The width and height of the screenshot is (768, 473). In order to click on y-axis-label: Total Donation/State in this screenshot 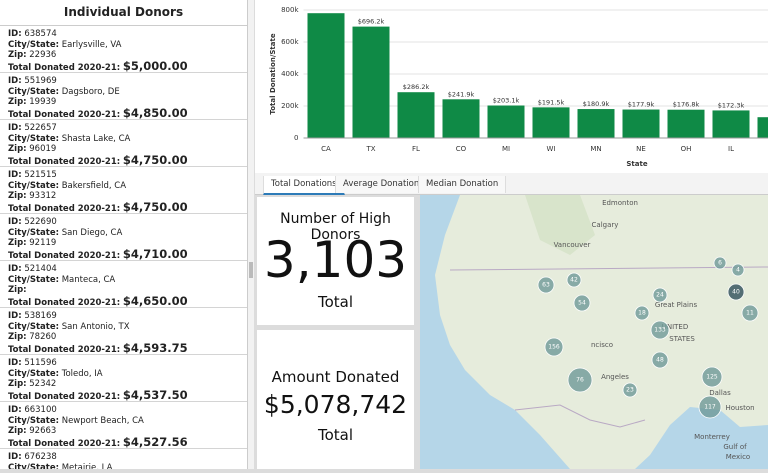, I will do `click(273, 73)`.